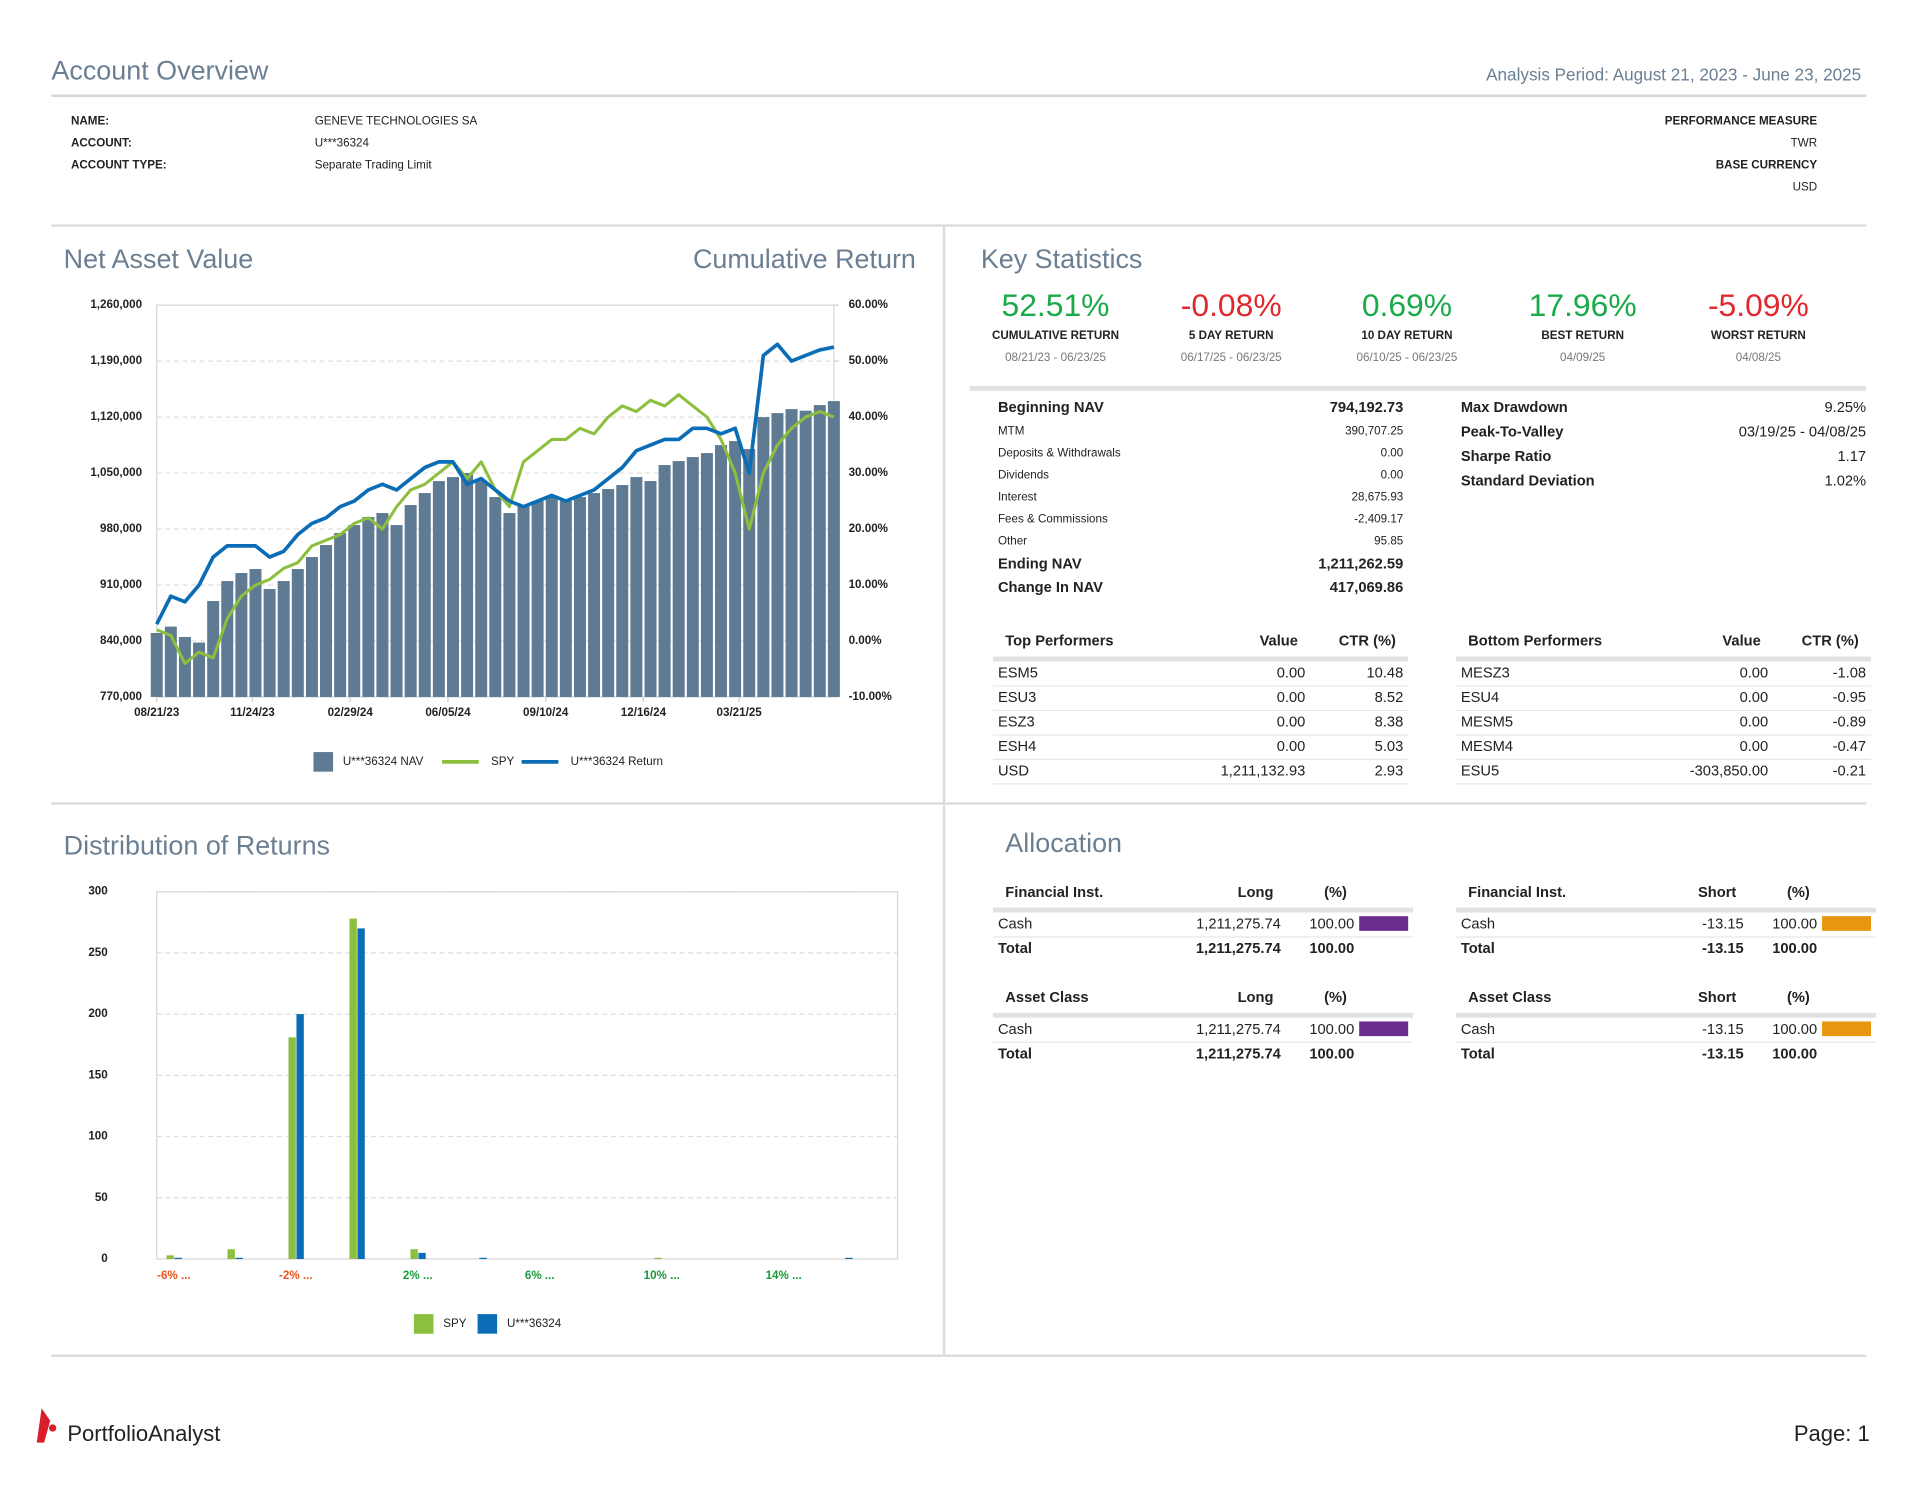  What do you see at coordinates (1407, 305) in the screenshot?
I see `stat-value: 0.69%` at bounding box center [1407, 305].